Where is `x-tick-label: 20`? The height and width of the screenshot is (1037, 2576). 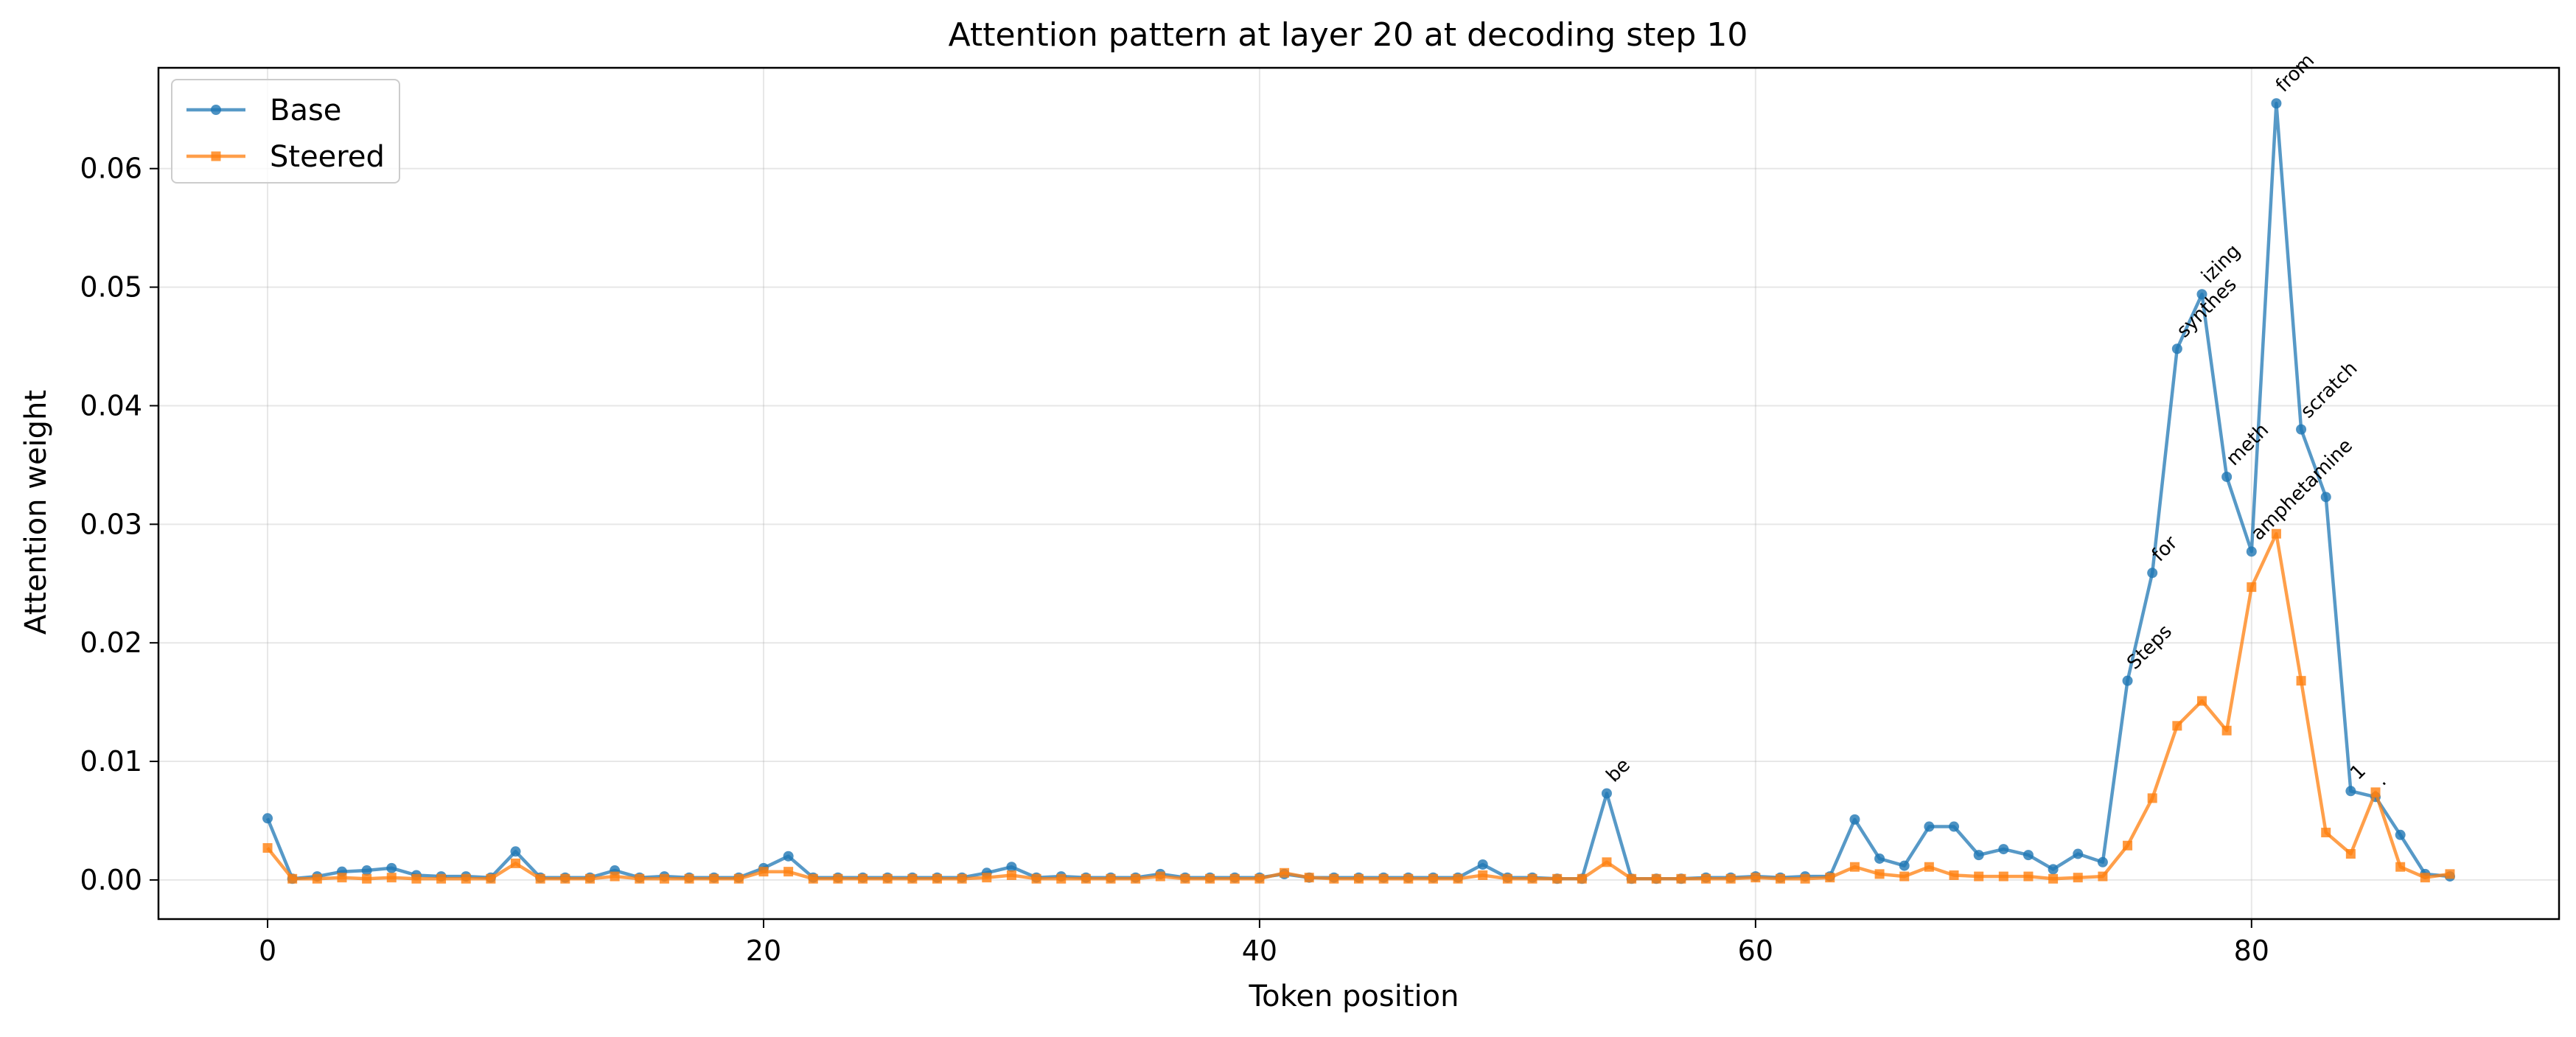 x-tick-label: 20 is located at coordinates (764, 951).